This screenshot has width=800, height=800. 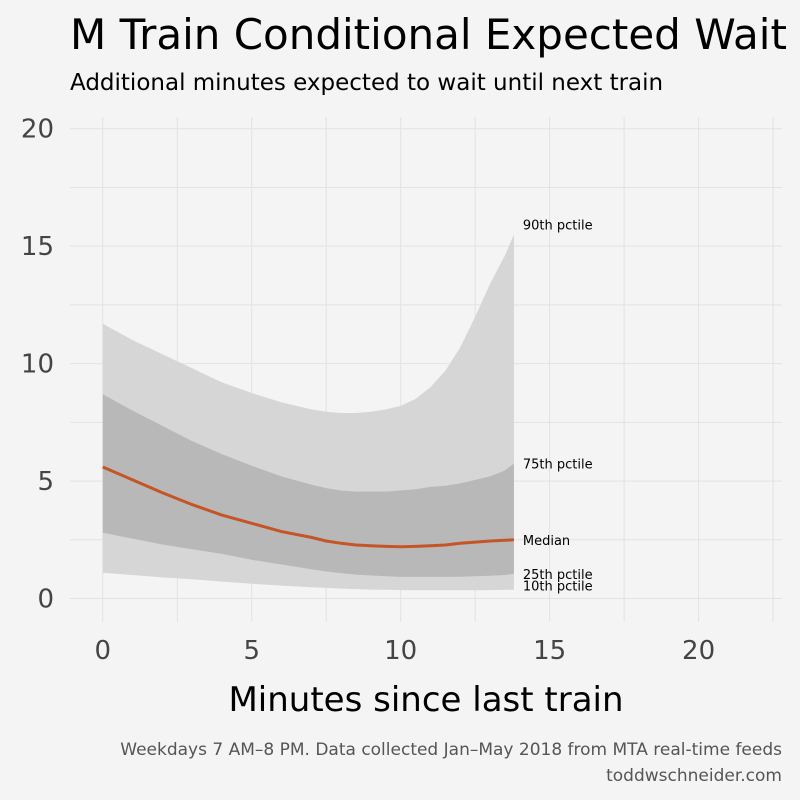 I want to click on y-tick-label: 5, so click(x=45, y=482).